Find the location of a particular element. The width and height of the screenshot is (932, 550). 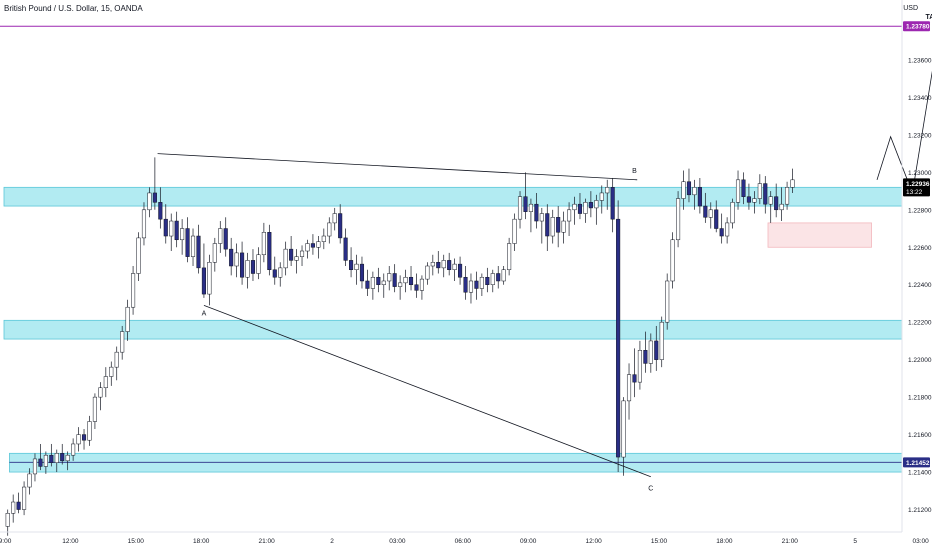

y-tick-label: 1.22600 is located at coordinates (920, 248).